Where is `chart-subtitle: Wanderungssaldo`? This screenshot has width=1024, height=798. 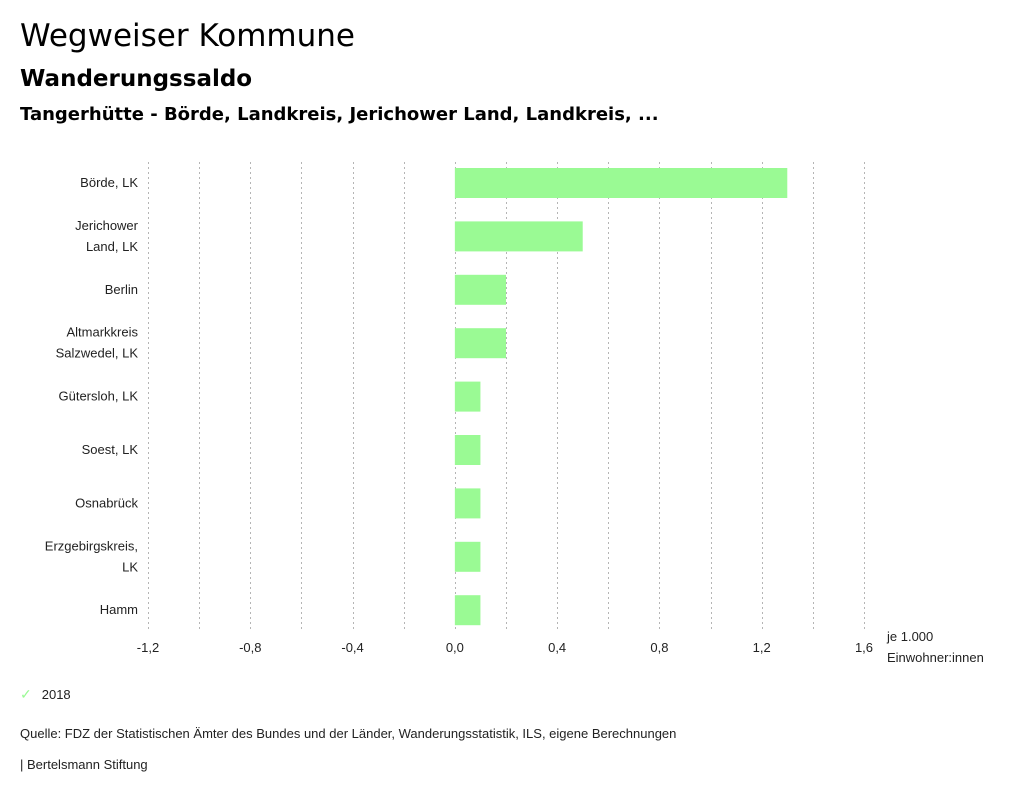
chart-subtitle: Wanderungssaldo is located at coordinates (136, 79).